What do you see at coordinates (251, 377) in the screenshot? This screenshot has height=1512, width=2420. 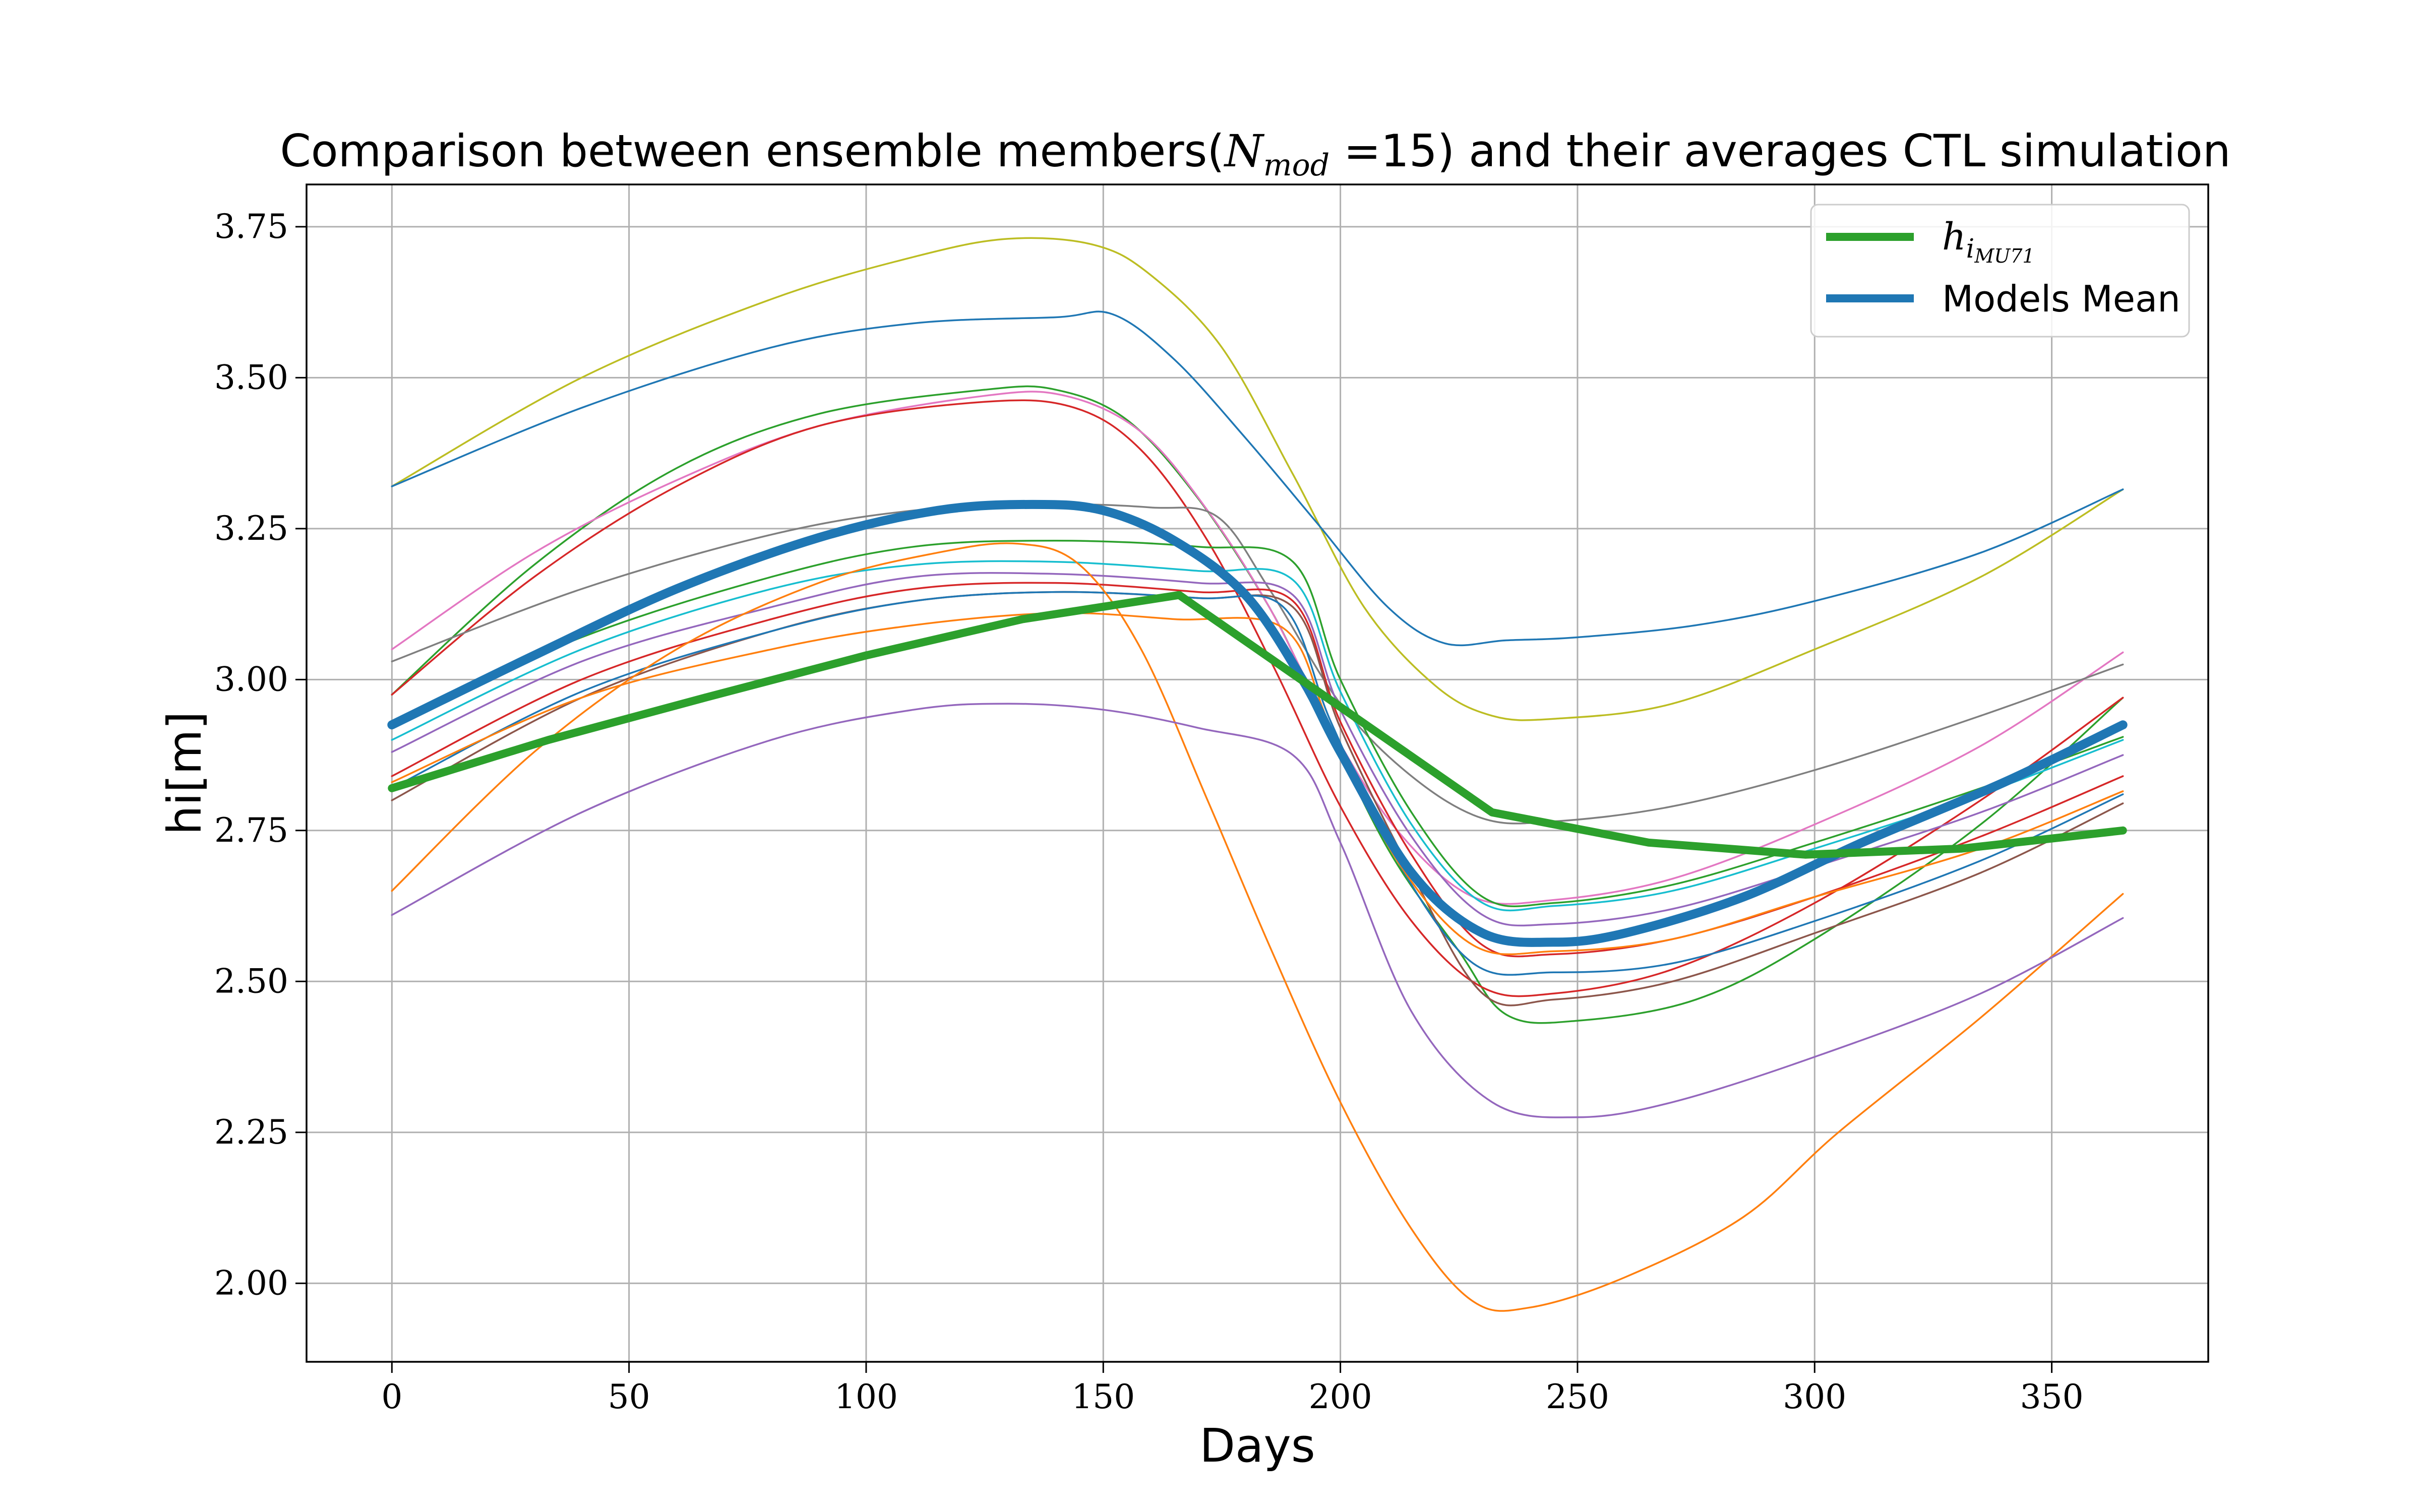 I see `y-tick-label: 3.50` at bounding box center [251, 377].